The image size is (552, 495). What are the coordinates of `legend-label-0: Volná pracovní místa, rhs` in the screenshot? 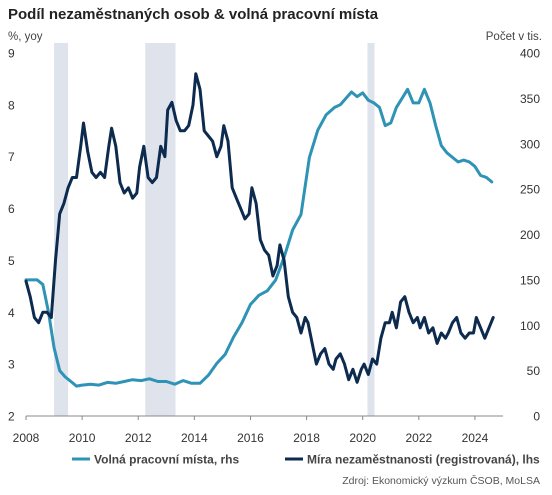 It's located at (166, 460).